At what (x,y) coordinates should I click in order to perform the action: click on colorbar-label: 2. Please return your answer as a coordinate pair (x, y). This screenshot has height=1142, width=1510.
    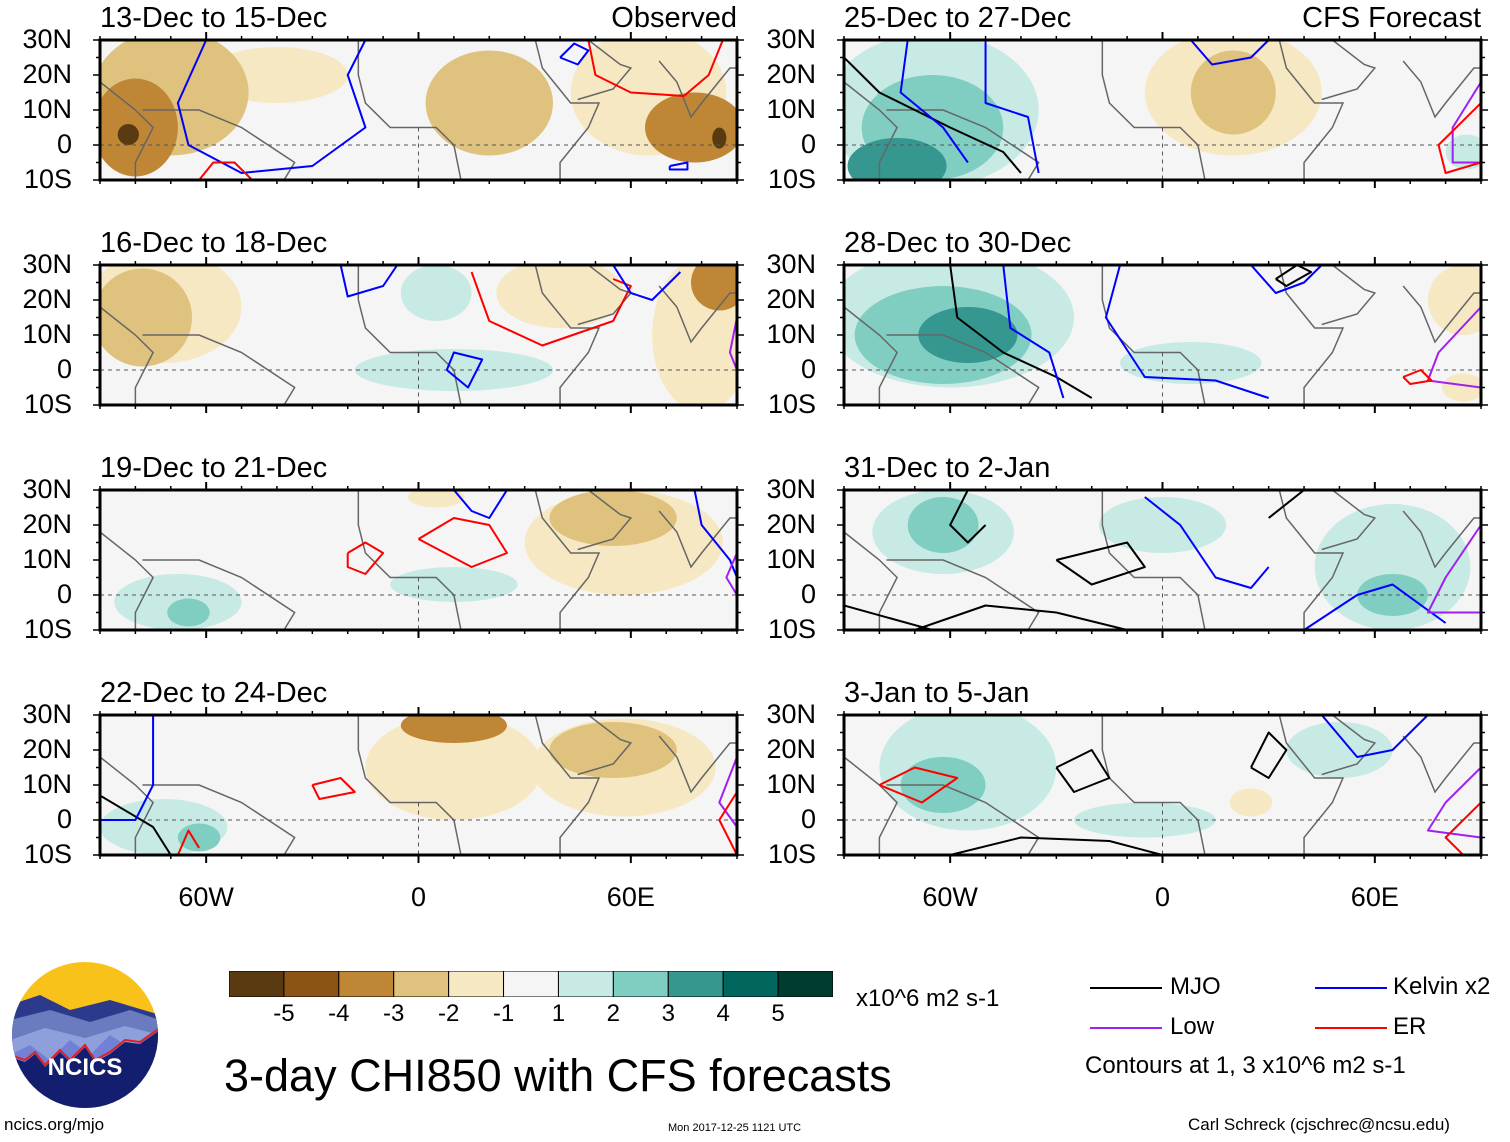
    Looking at the image, I should click on (613, 1013).